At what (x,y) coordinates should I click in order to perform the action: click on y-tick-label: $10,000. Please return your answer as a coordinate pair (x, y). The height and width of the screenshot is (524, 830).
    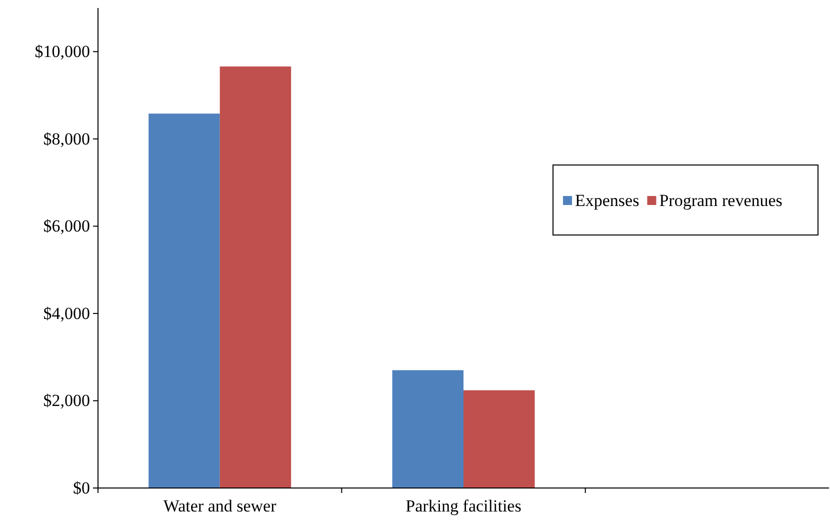
    Looking at the image, I should click on (62, 52).